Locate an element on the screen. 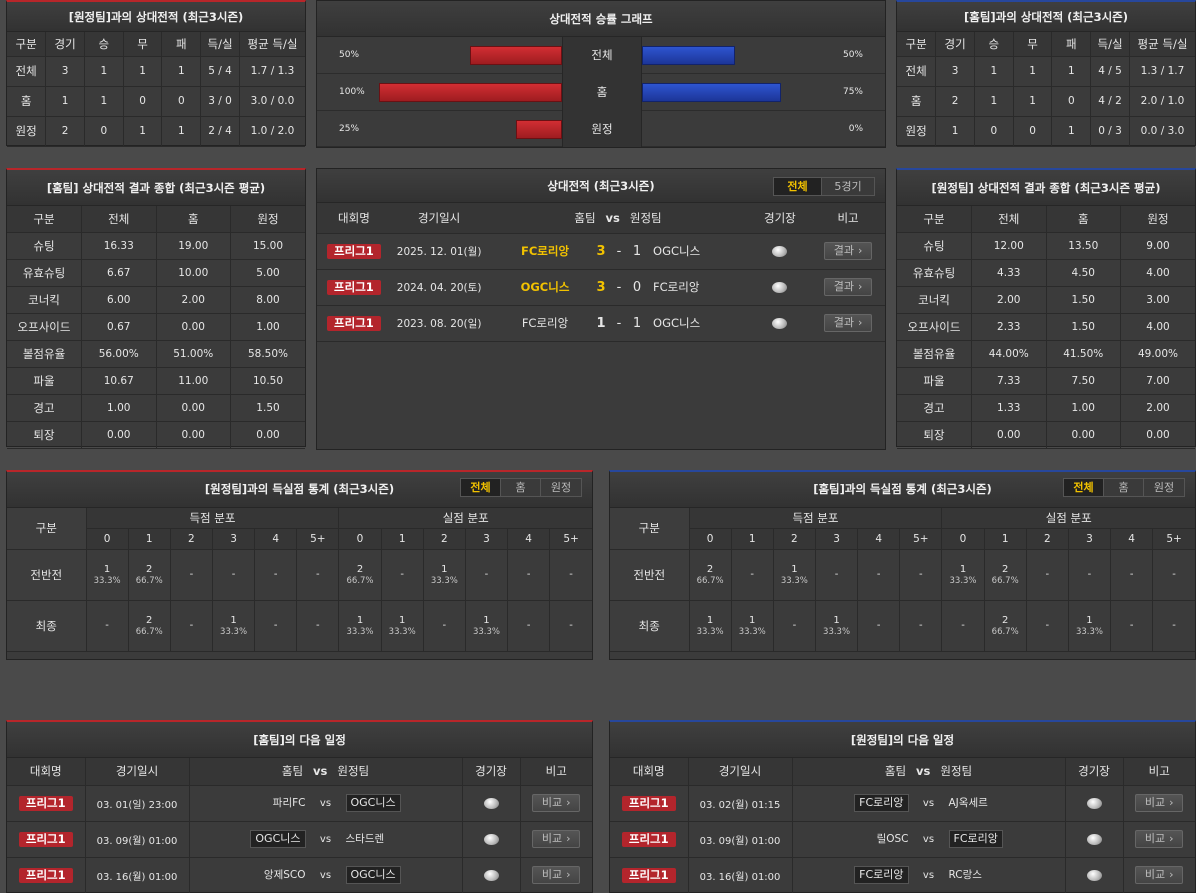  compare-label: 비교 is located at coordinates (552, 802).